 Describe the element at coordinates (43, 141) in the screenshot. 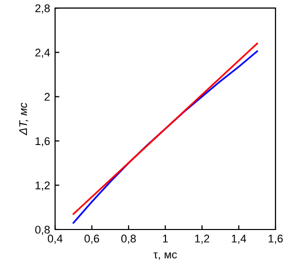

I see `y-tick-label: 1,6` at that location.